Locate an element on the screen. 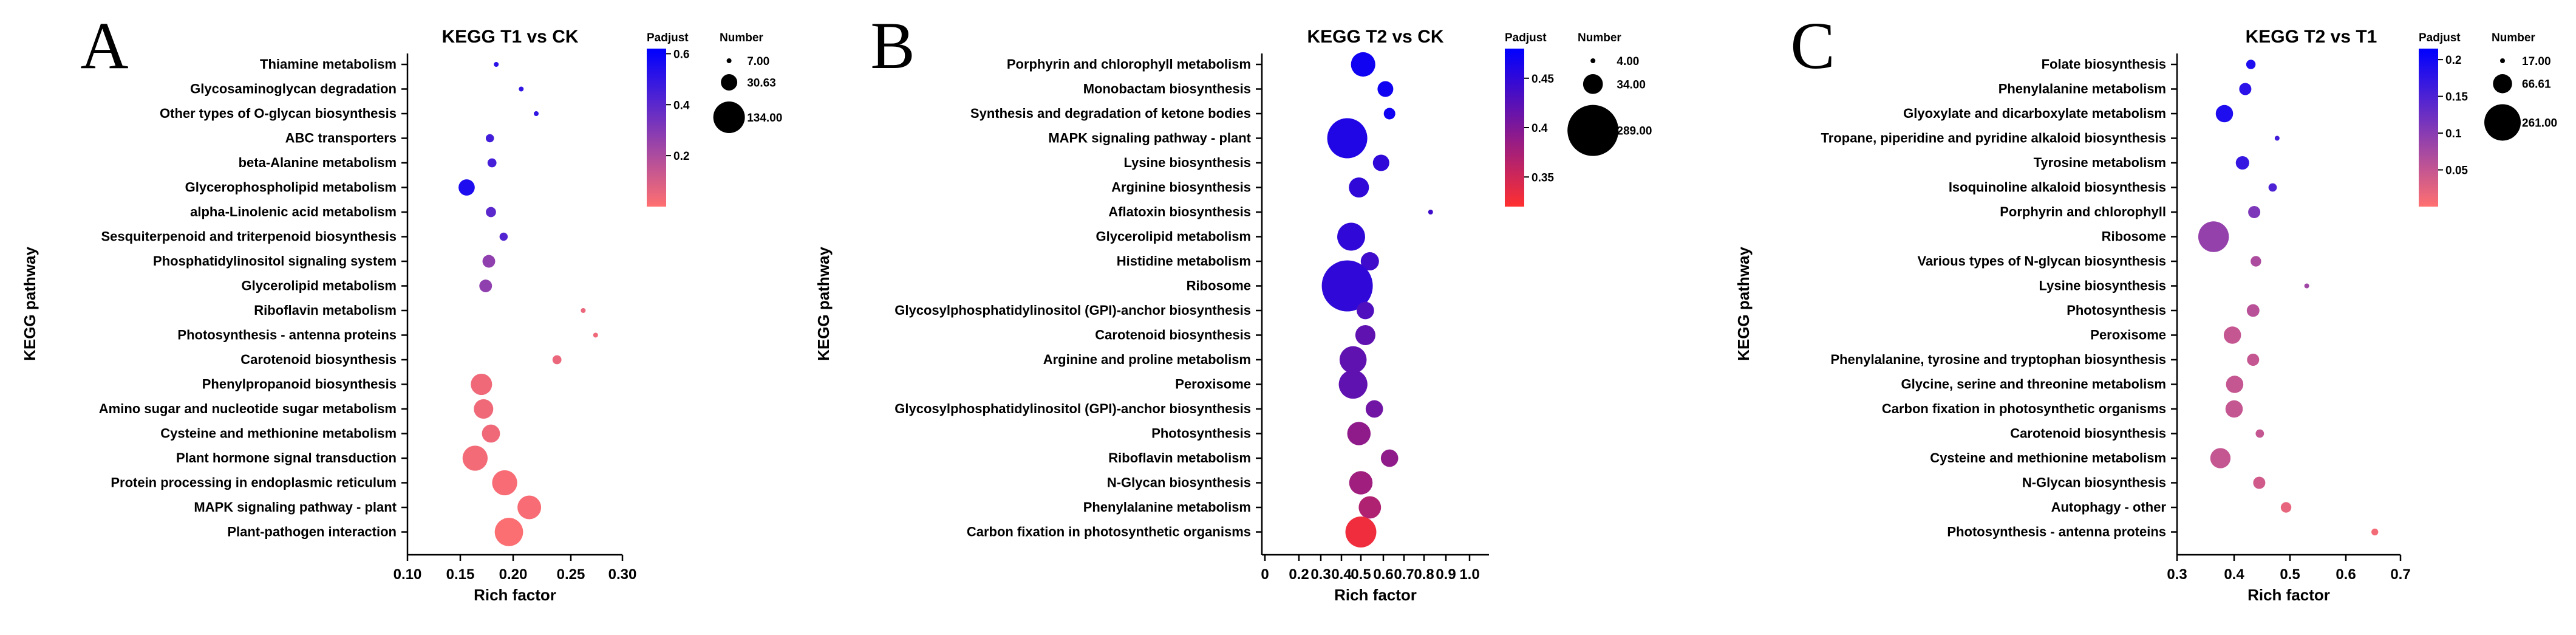 This screenshot has height=635, width=2576. pathway-label-B: Peroxisome is located at coordinates (1213, 384).